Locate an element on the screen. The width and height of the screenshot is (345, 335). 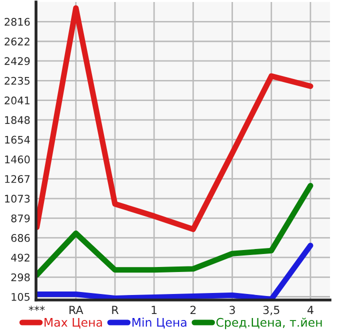
x-tick-label: 3 is located at coordinates (232, 310).